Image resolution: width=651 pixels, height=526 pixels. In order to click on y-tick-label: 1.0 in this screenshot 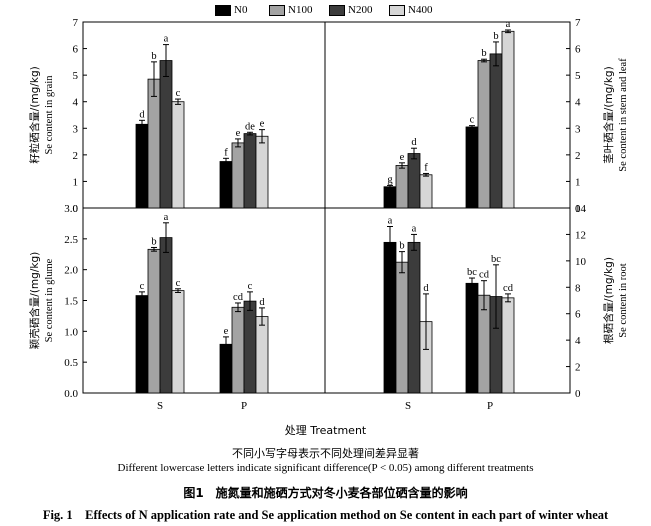, I will do `click(71, 332)`.